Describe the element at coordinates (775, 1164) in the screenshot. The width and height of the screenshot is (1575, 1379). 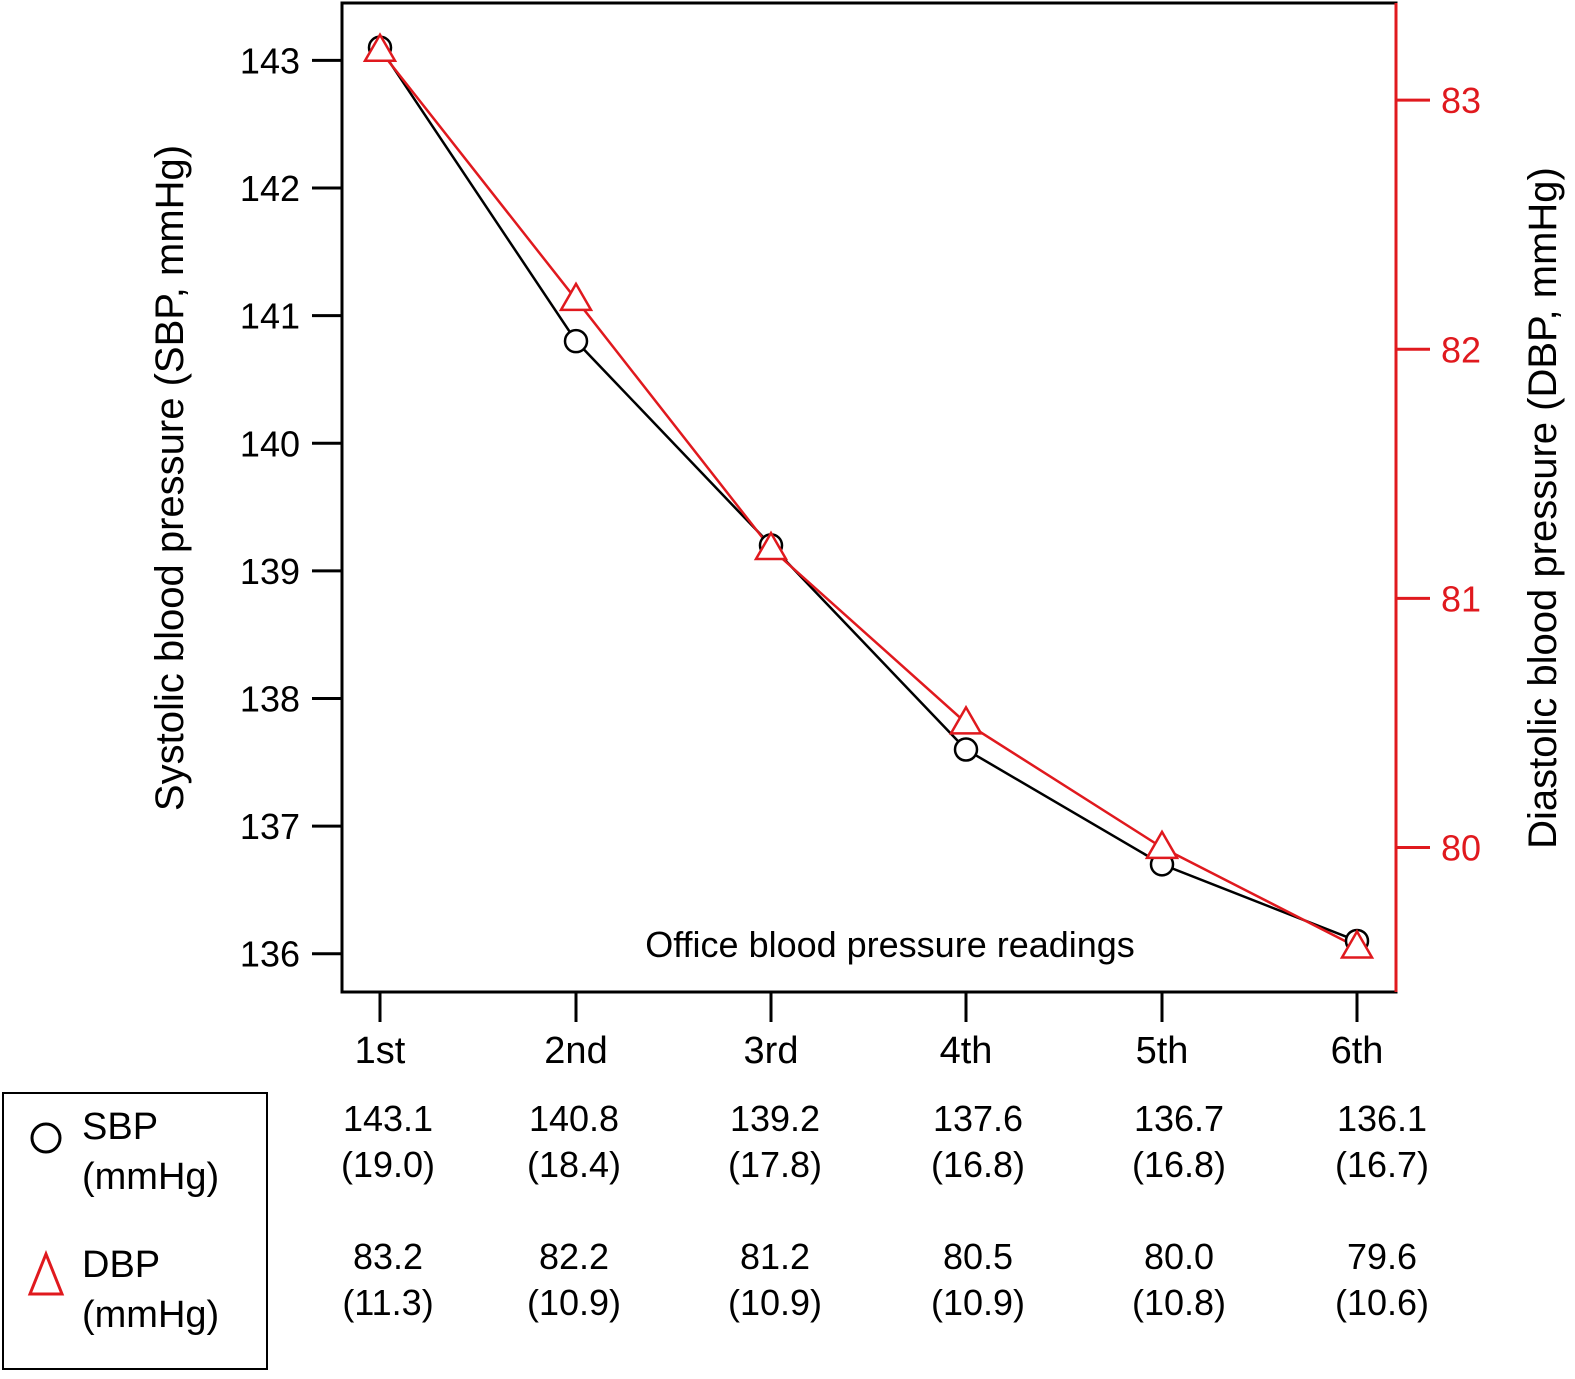
I see `sbp-sd-cell: (17.8)` at that location.